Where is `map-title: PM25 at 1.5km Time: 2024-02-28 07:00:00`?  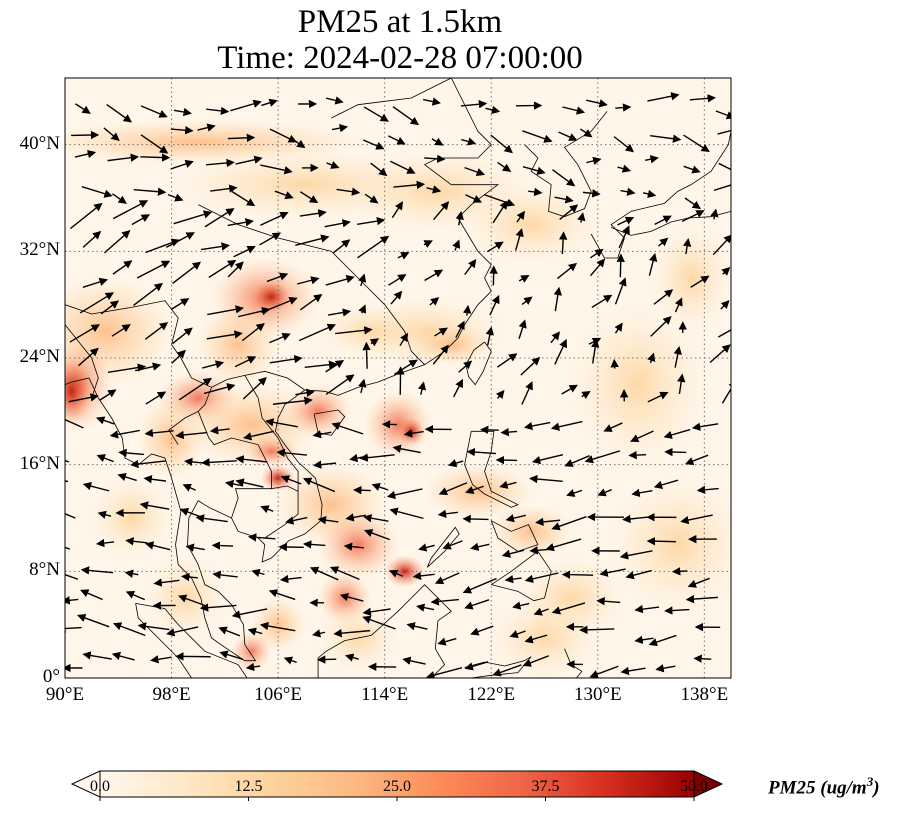 map-title: PM25 at 1.5km Time: 2024-02-28 07:00:00 is located at coordinates (400, 40).